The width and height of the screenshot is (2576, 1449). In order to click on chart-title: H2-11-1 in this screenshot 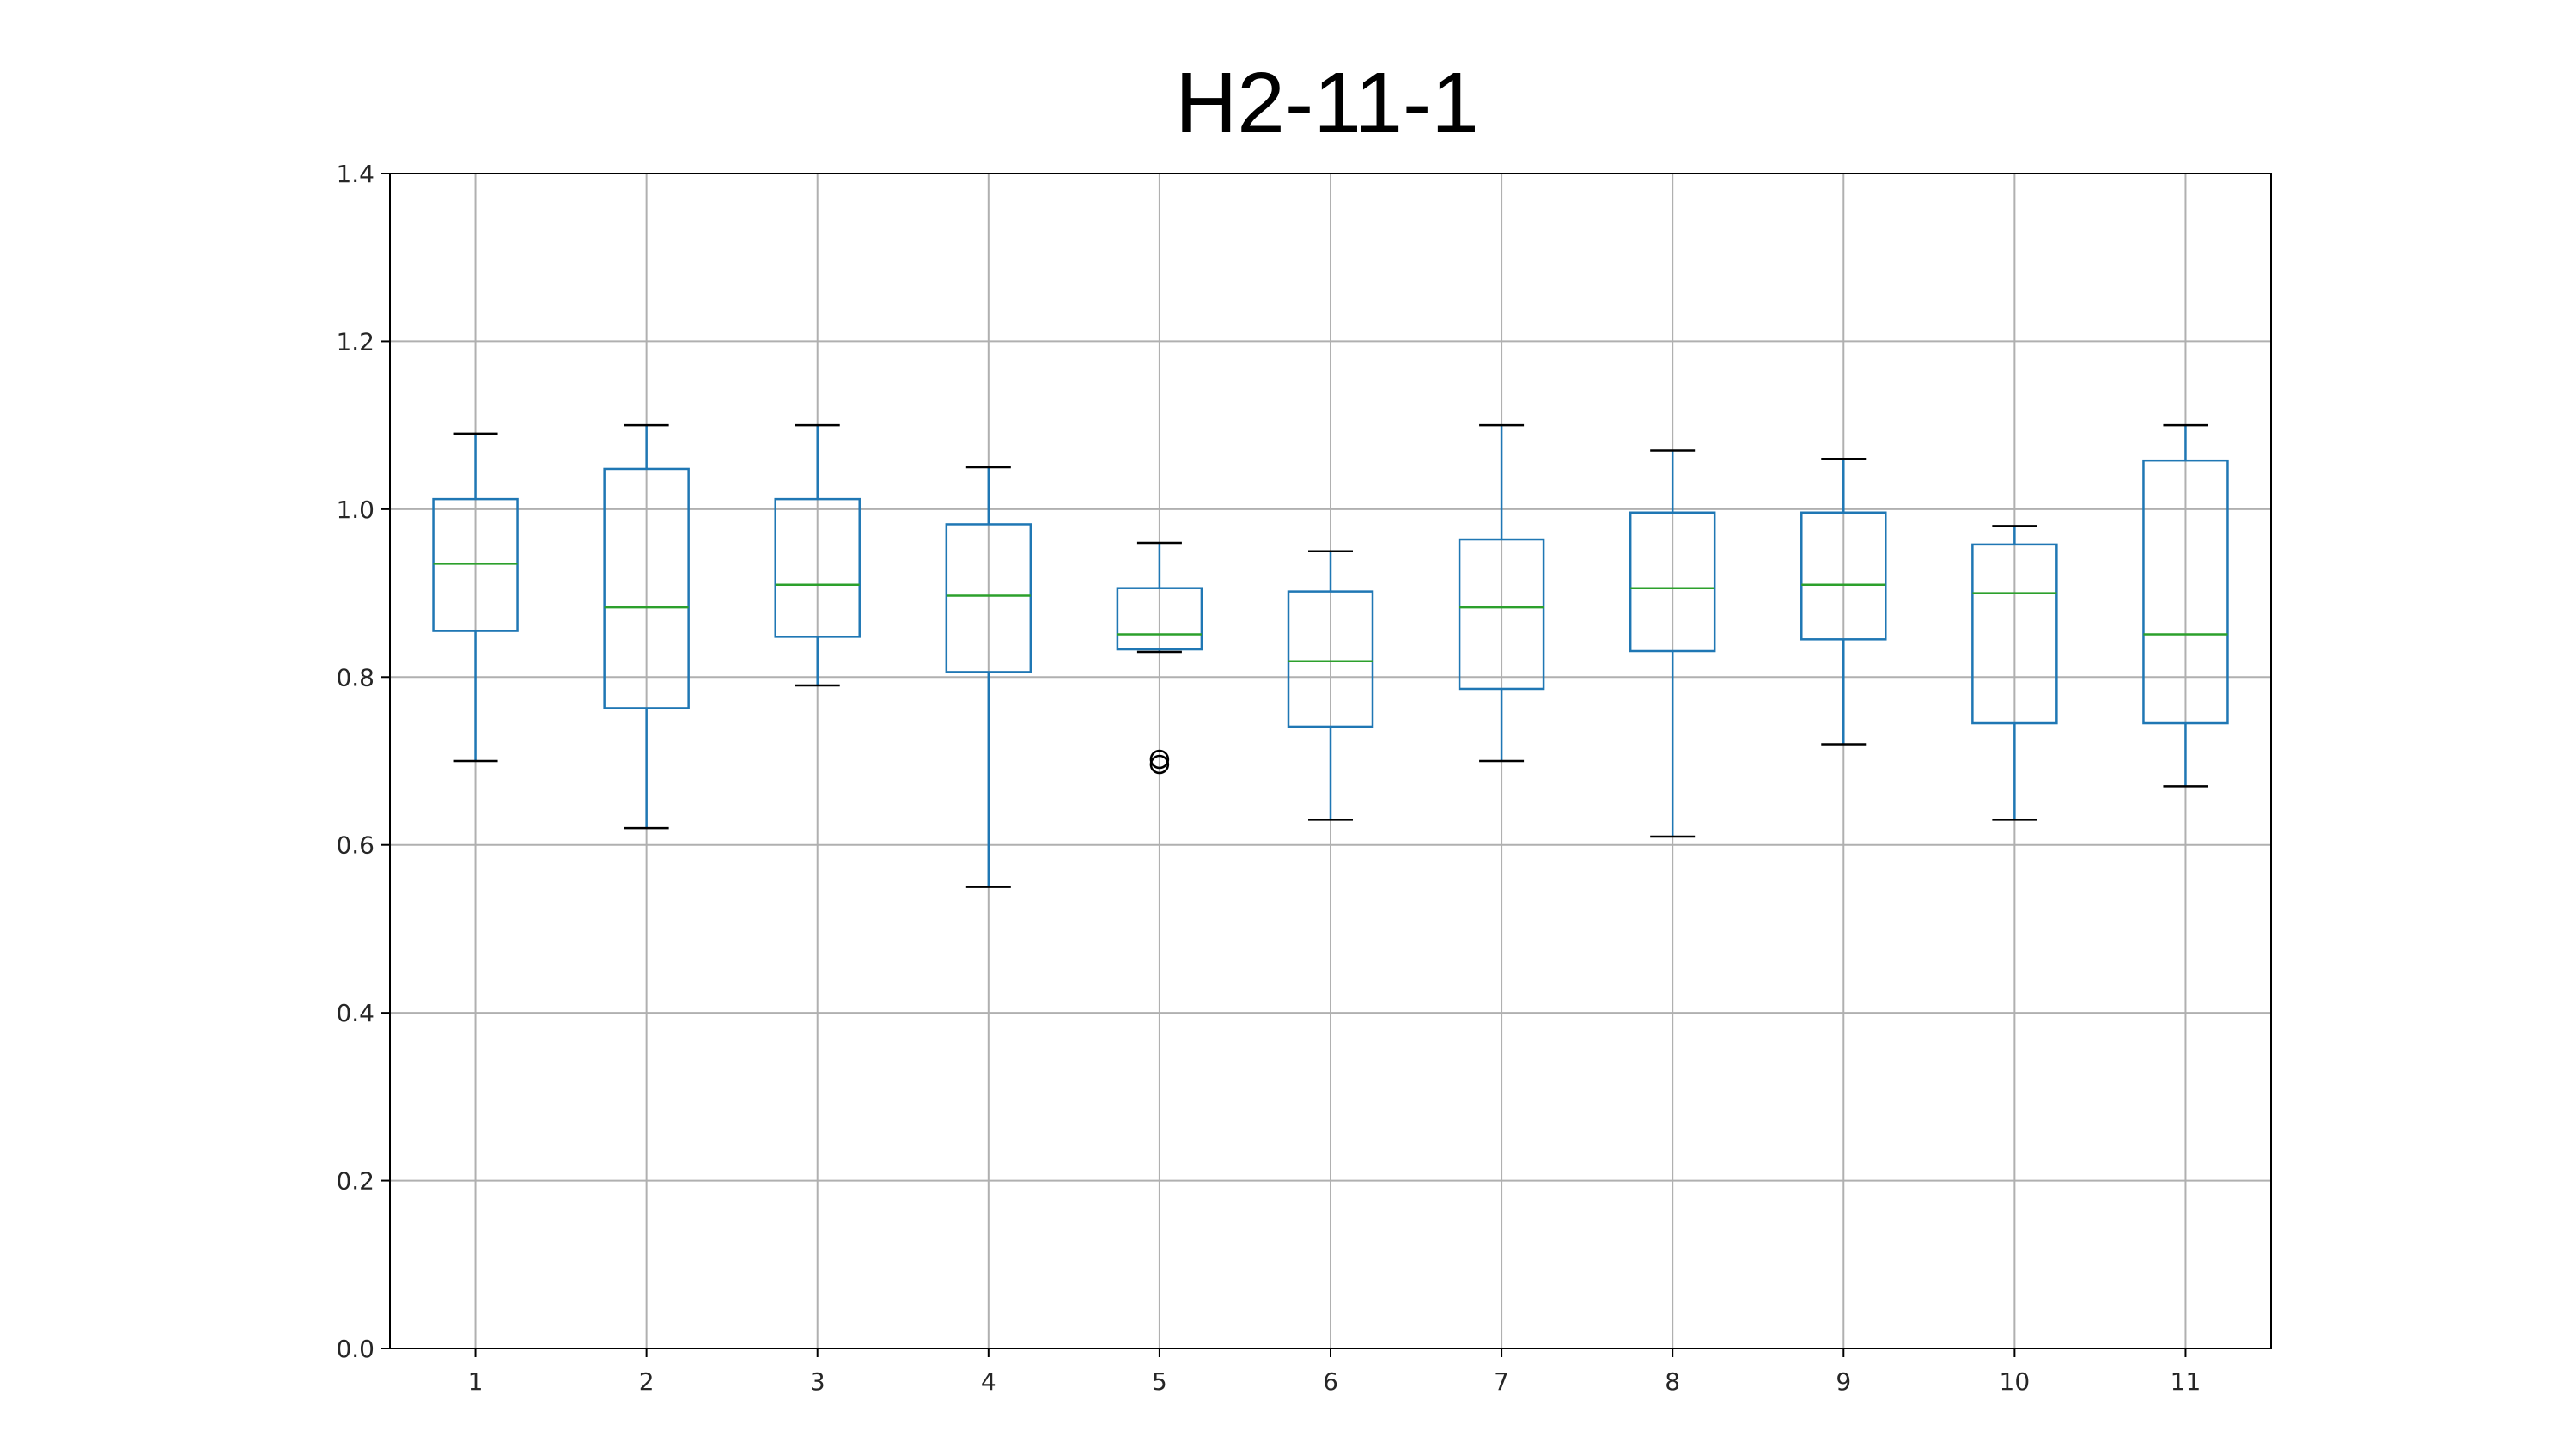, I will do `click(1327, 103)`.